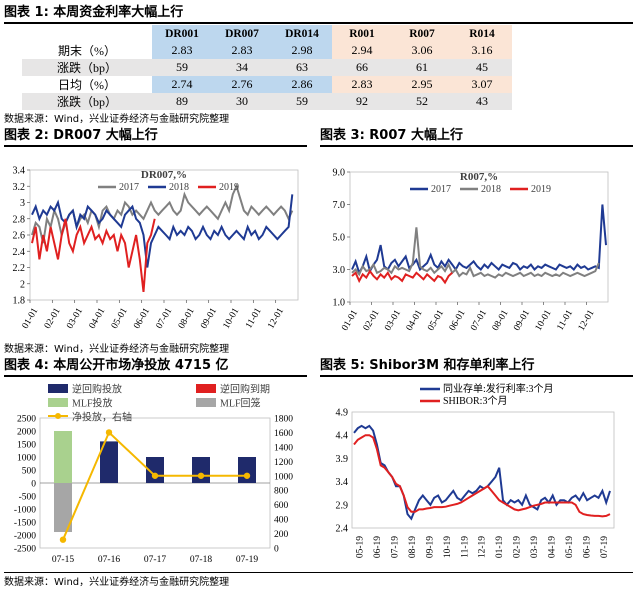 This screenshot has height=592, width=637. Describe the element at coordinates (422, 33) in the screenshot. I see `col-header: R007` at that location.